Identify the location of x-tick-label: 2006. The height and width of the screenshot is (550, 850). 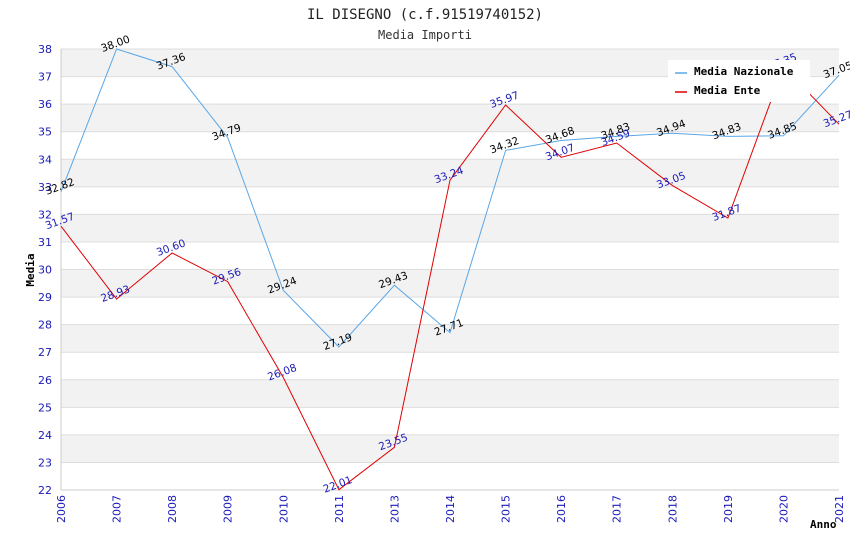
(61, 509).